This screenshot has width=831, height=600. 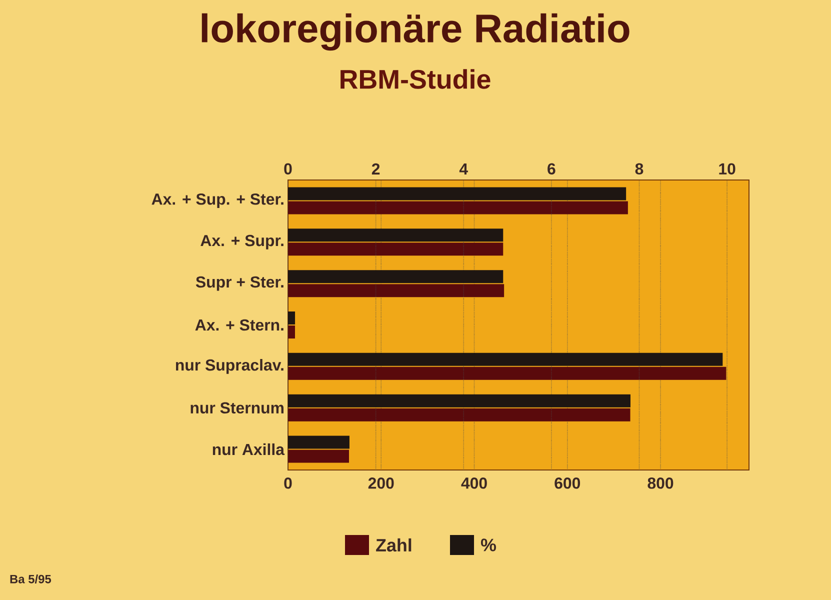 I want to click on y-tick-label: Ax. + Stern., so click(x=239, y=325).